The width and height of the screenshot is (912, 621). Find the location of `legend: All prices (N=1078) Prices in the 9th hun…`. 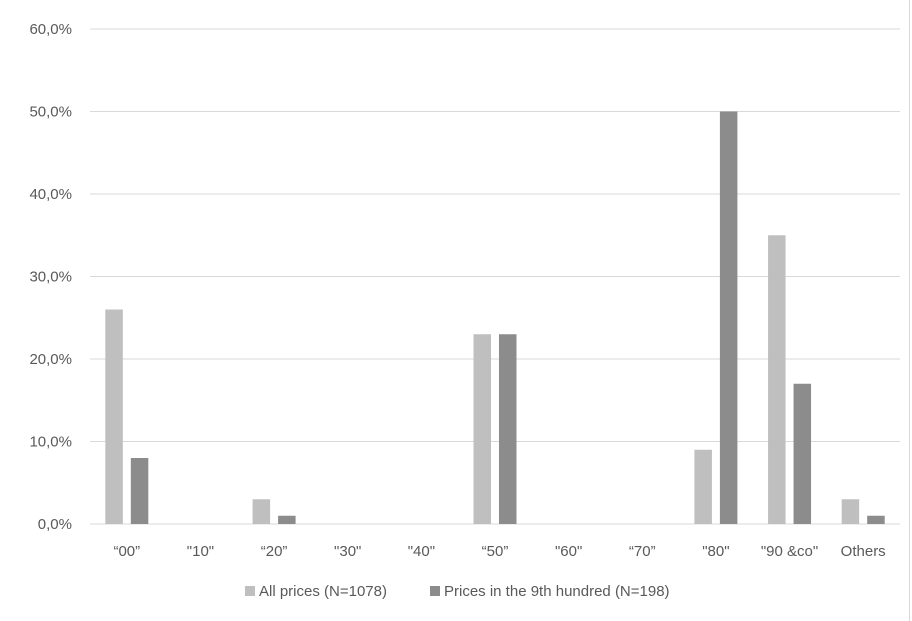

legend: All prices (N=1078) Prices in the 9th hun… is located at coordinates (457, 591).